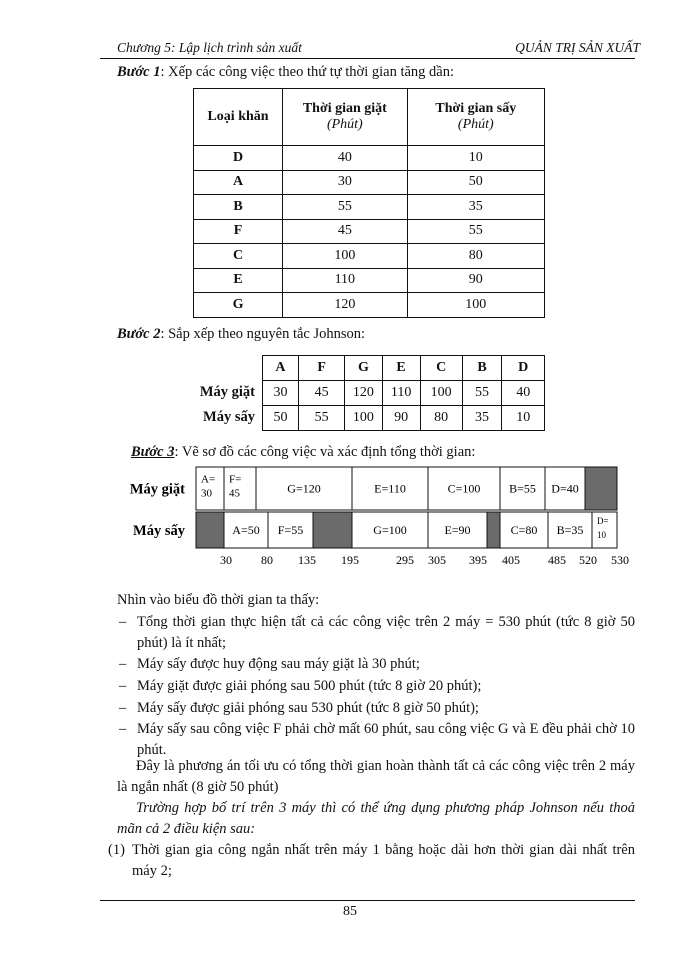  Describe the element at coordinates (557, 560) in the screenshot. I see `time-label: 485` at that location.